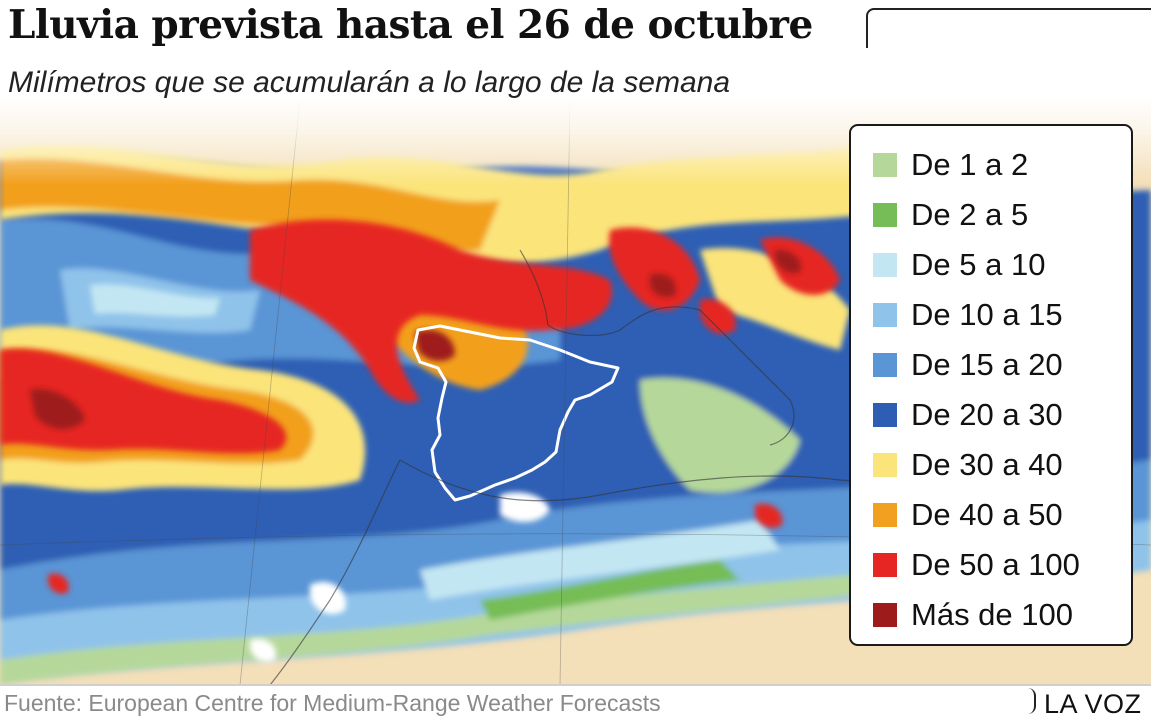 The width and height of the screenshot is (1151, 720). I want to click on band-50-100-alps, so click(654, 269).